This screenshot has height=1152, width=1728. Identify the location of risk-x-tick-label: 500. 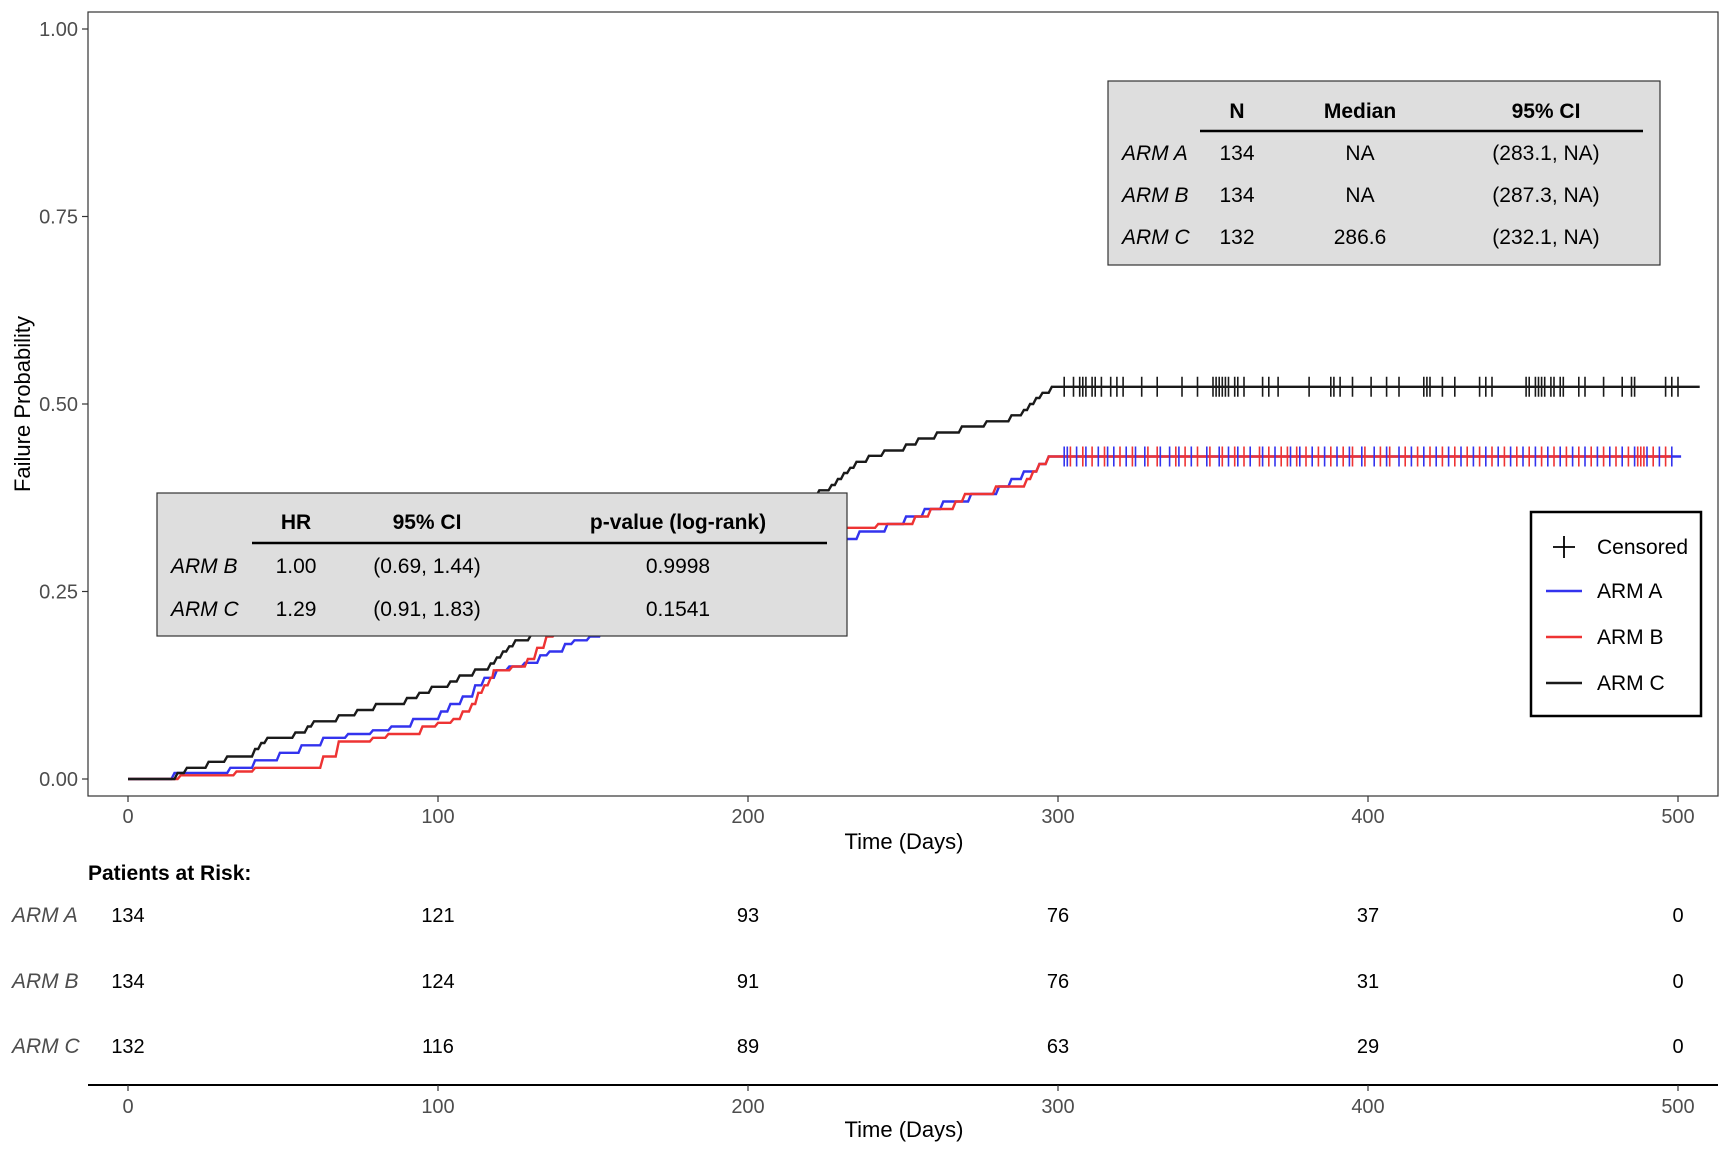
(1677, 1107).